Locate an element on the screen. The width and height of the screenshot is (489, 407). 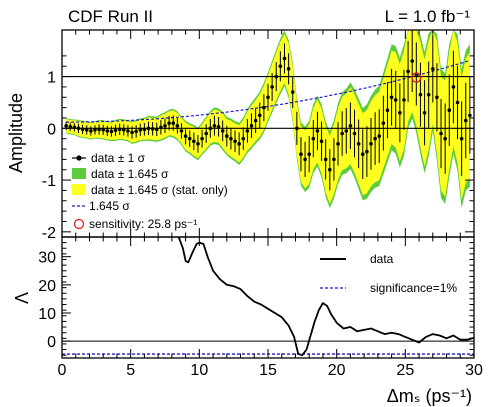
legend-total-band-icon is located at coordinates (79, 173).